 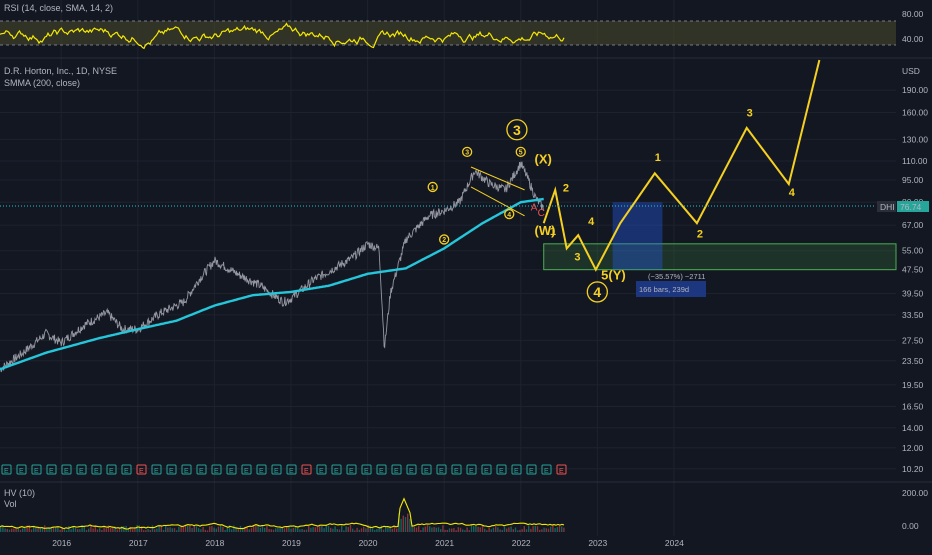 What do you see at coordinates (664, 289) in the screenshot?
I see `measure-line2: 166 bars, 239d` at bounding box center [664, 289].